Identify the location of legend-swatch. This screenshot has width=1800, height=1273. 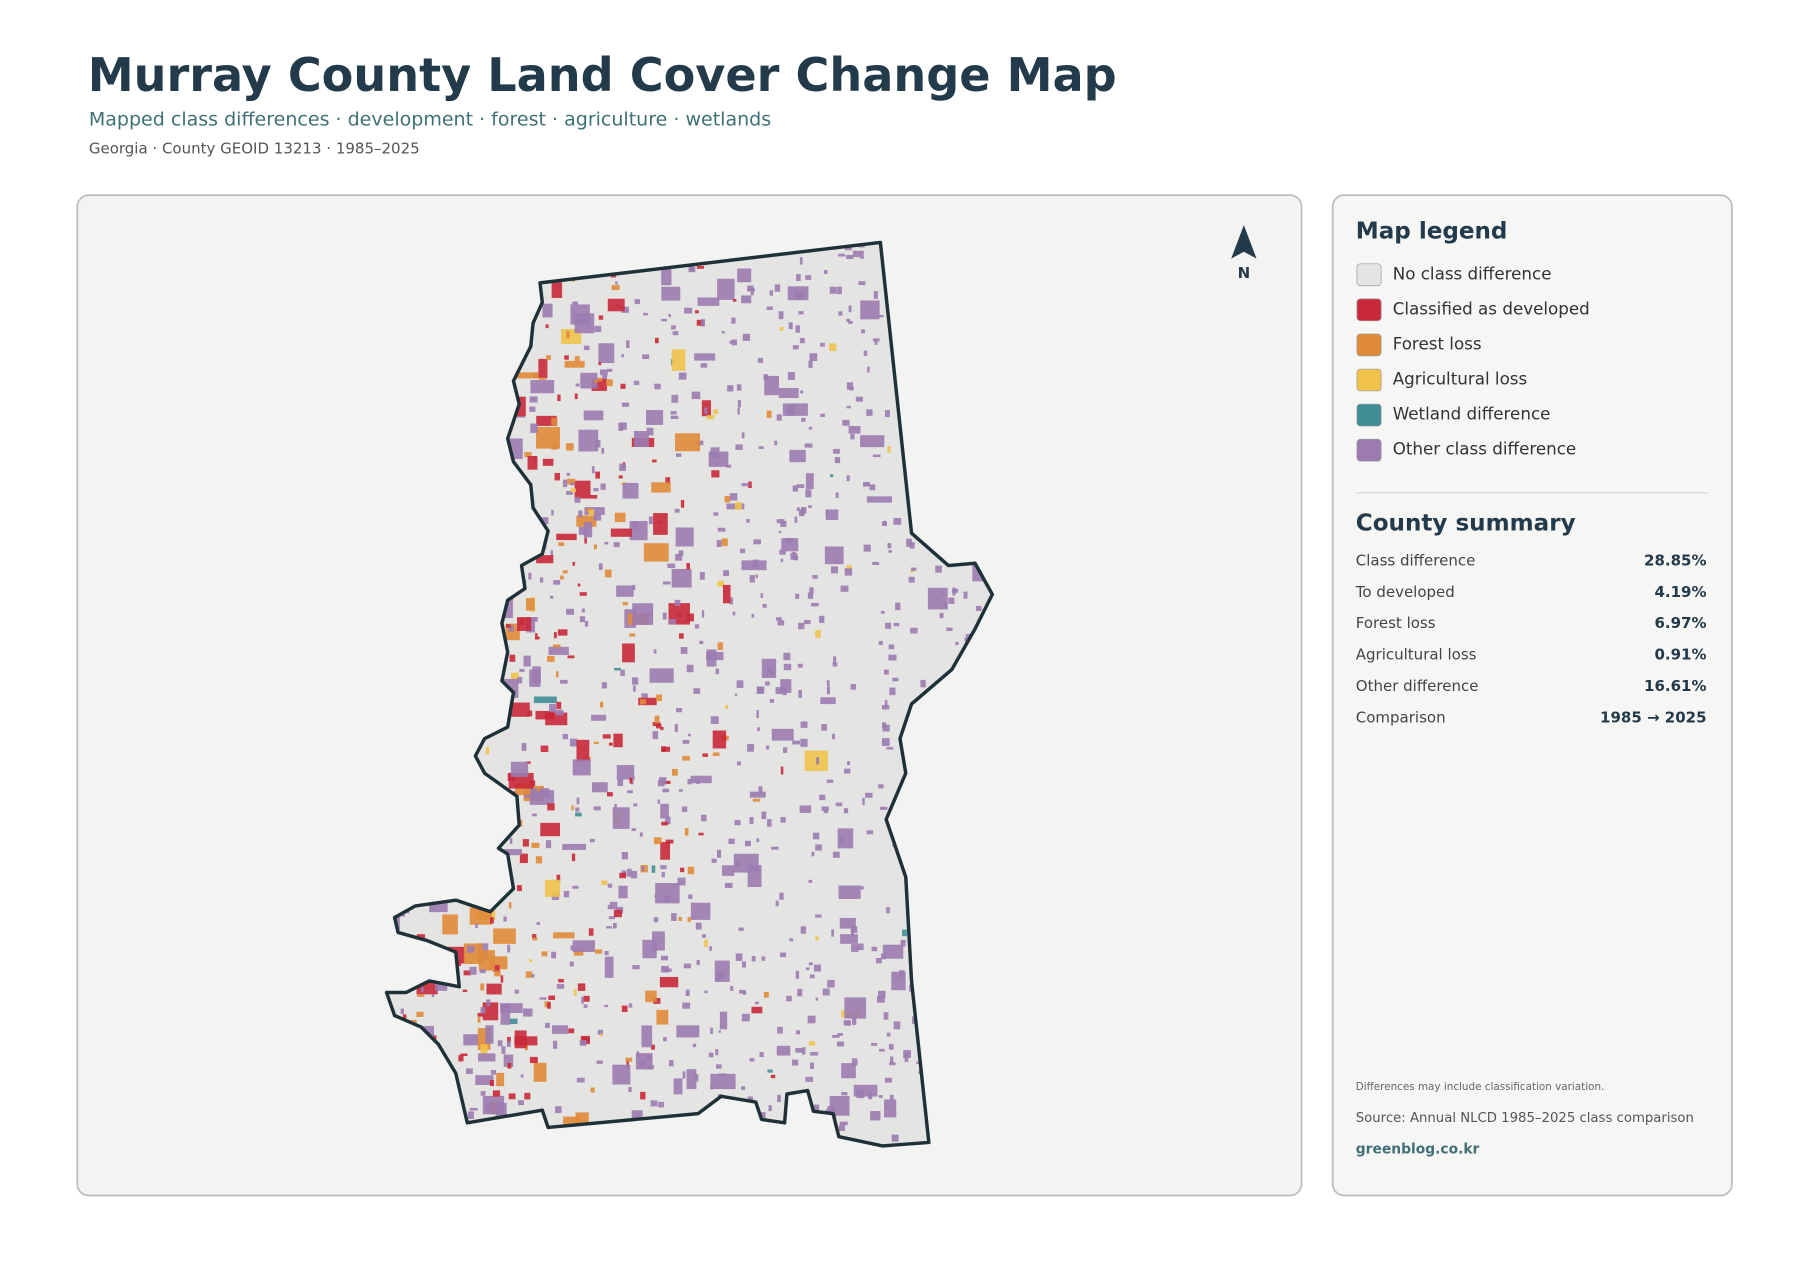
(1369, 275).